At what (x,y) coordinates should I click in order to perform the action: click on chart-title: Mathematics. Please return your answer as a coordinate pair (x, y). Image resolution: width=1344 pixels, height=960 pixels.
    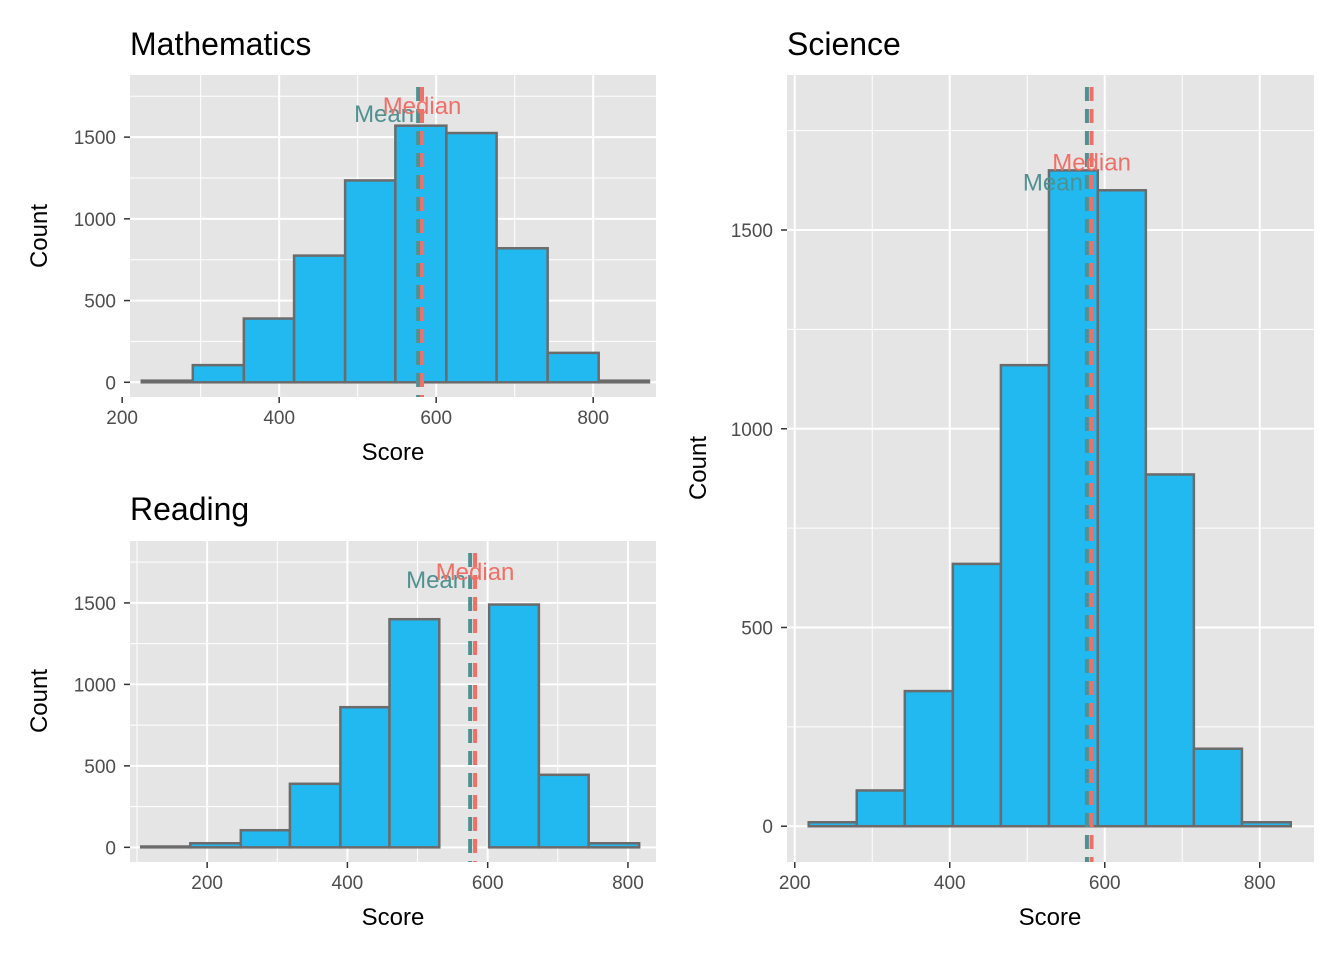
    Looking at the image, I should click on (220, 44).